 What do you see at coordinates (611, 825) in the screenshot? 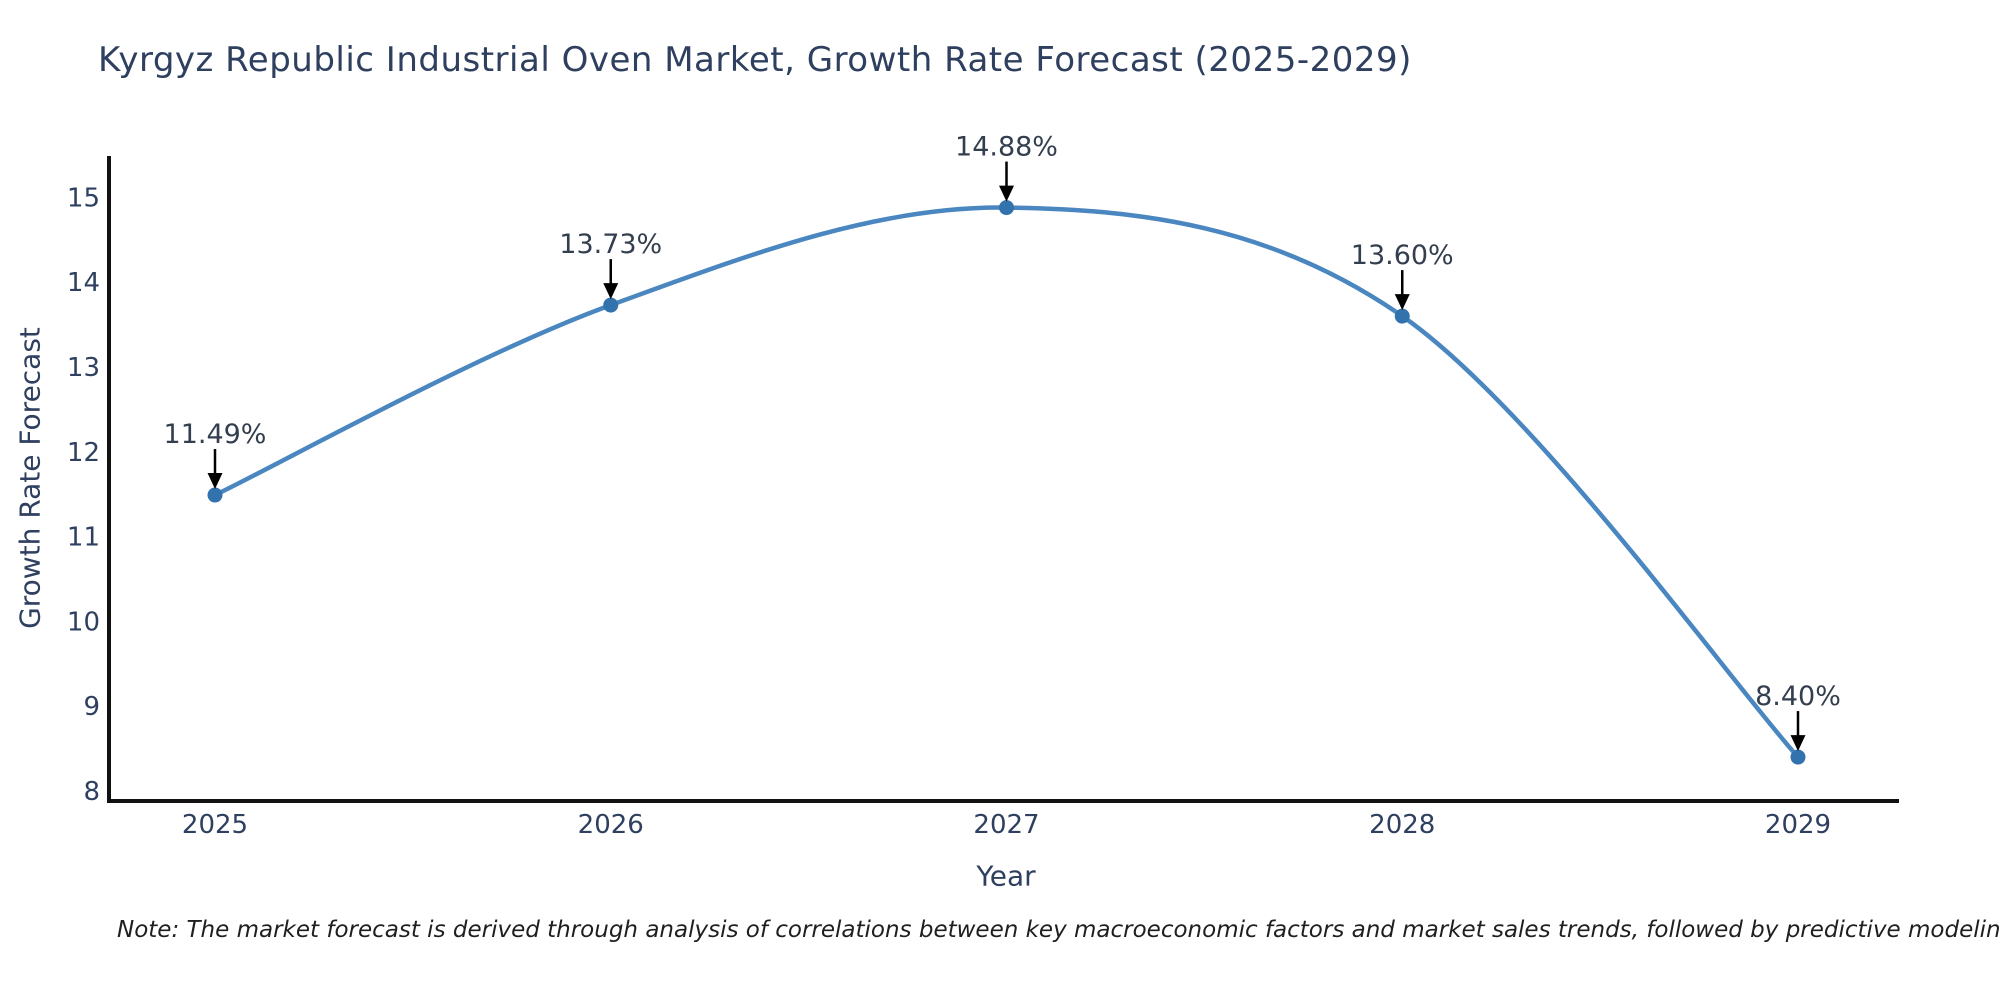
I see `x-tick-label: 2026` at bounding box center [611, 825].